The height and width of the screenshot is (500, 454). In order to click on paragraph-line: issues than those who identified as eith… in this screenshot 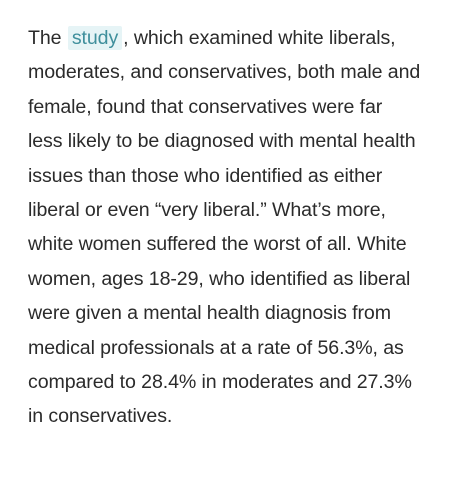, I will do `click(205, 175)`.